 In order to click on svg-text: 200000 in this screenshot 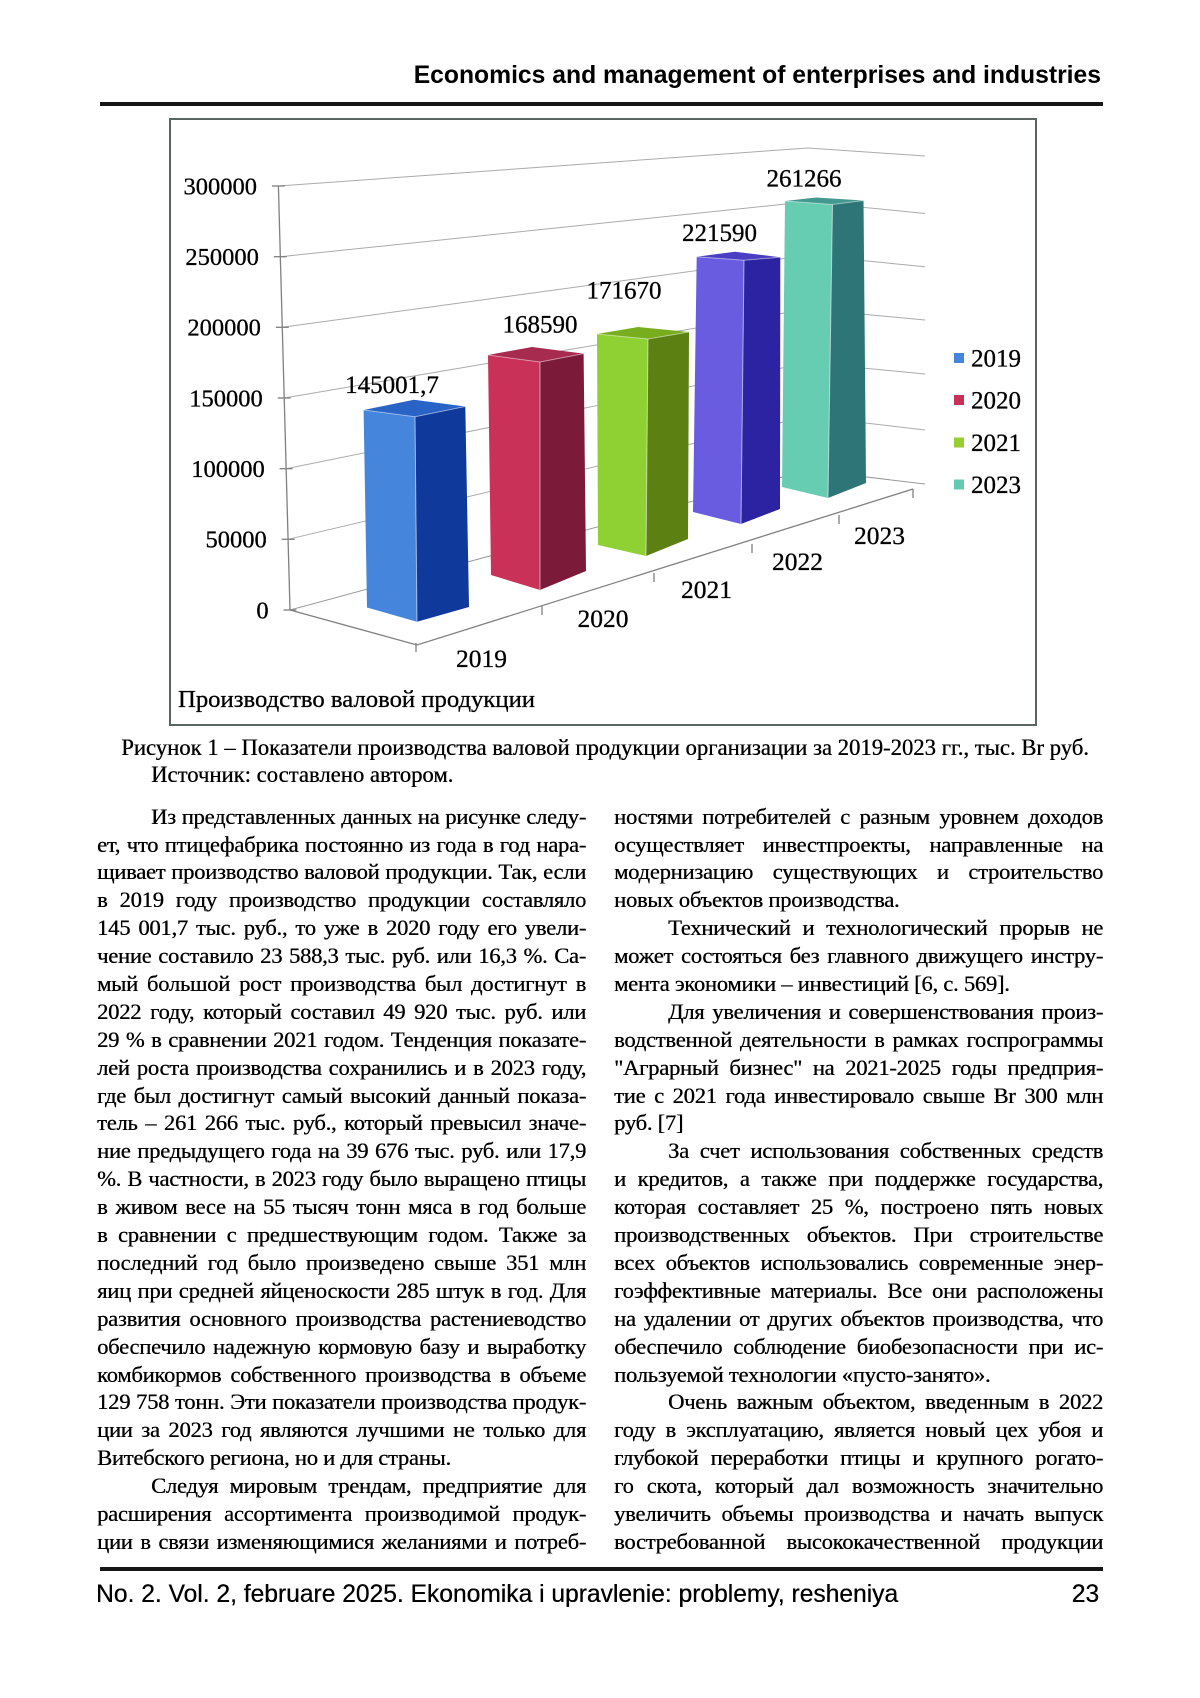, I will do `click(224, 328)`.